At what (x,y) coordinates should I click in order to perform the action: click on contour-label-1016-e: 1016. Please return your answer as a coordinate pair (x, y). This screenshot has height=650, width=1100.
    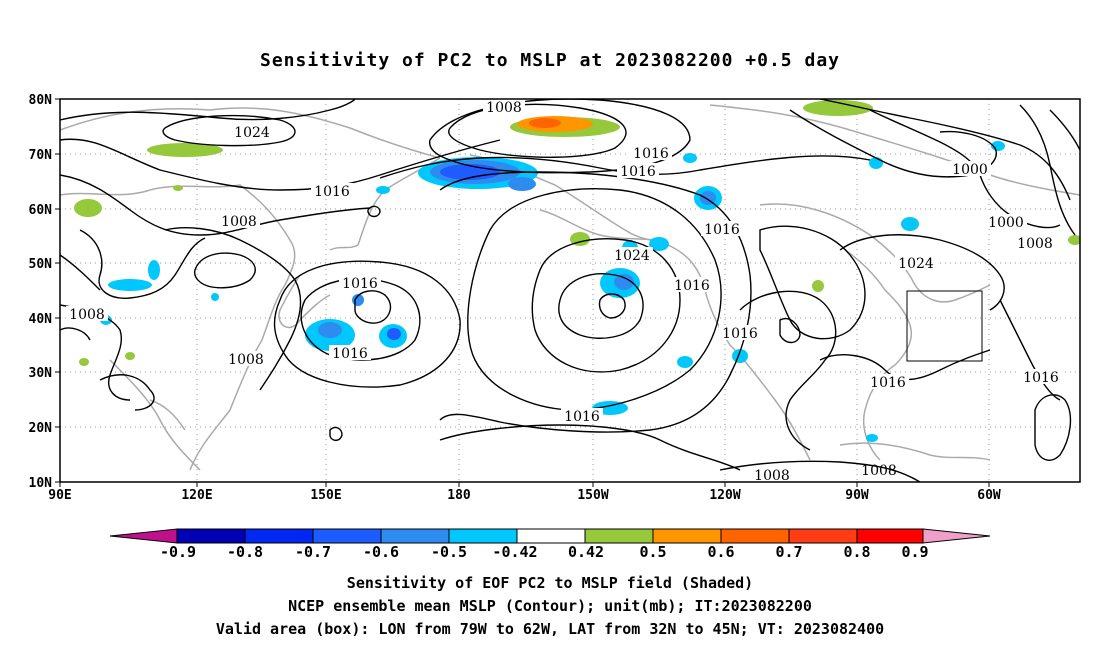
    Looking at the image, I should click on (360, 283).